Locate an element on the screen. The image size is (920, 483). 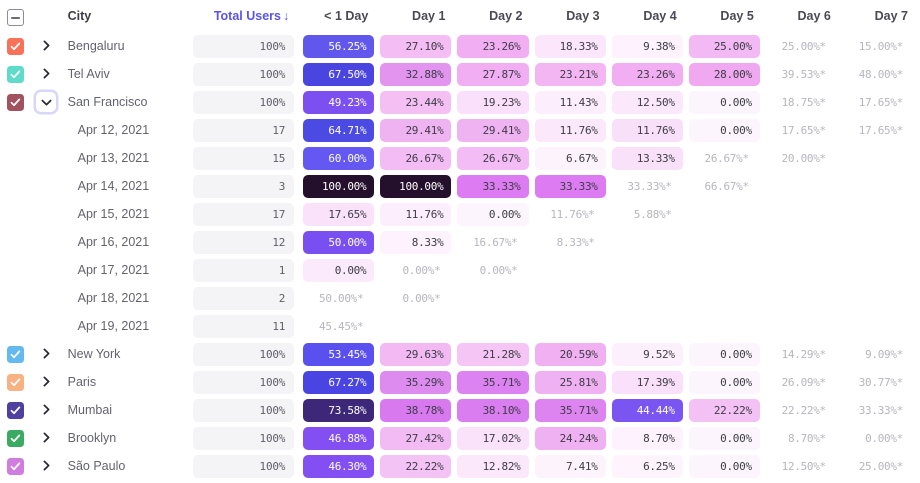
retention-value-filled: 9.52% is located at coordinates (647, 354).